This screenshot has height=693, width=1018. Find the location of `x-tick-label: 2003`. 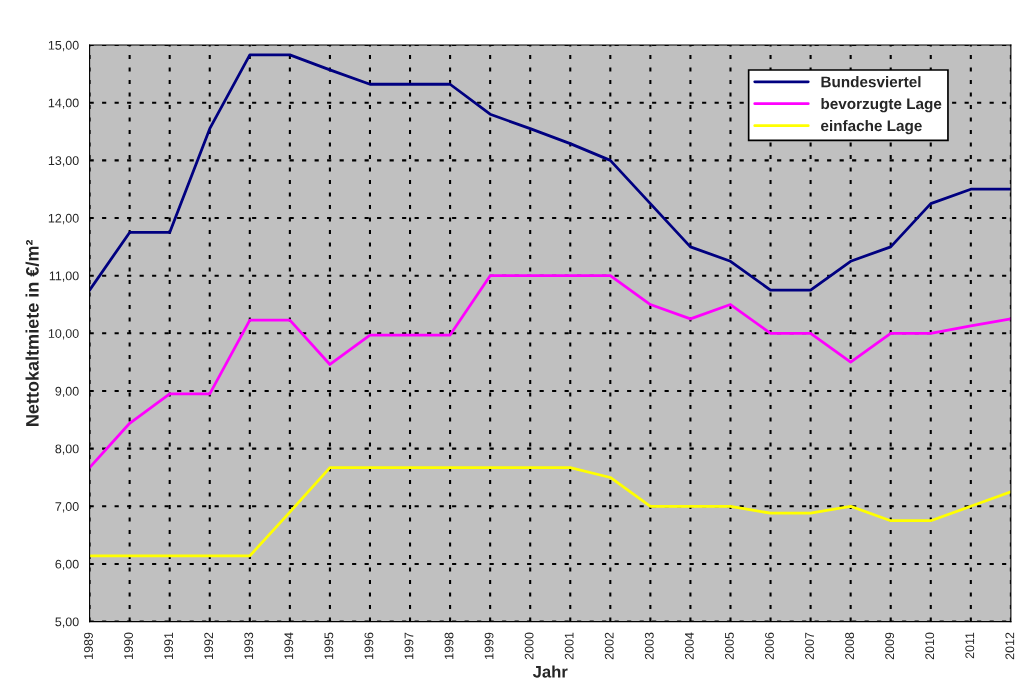

x-tick-label: 2003 is located at coordinates (649, 646).